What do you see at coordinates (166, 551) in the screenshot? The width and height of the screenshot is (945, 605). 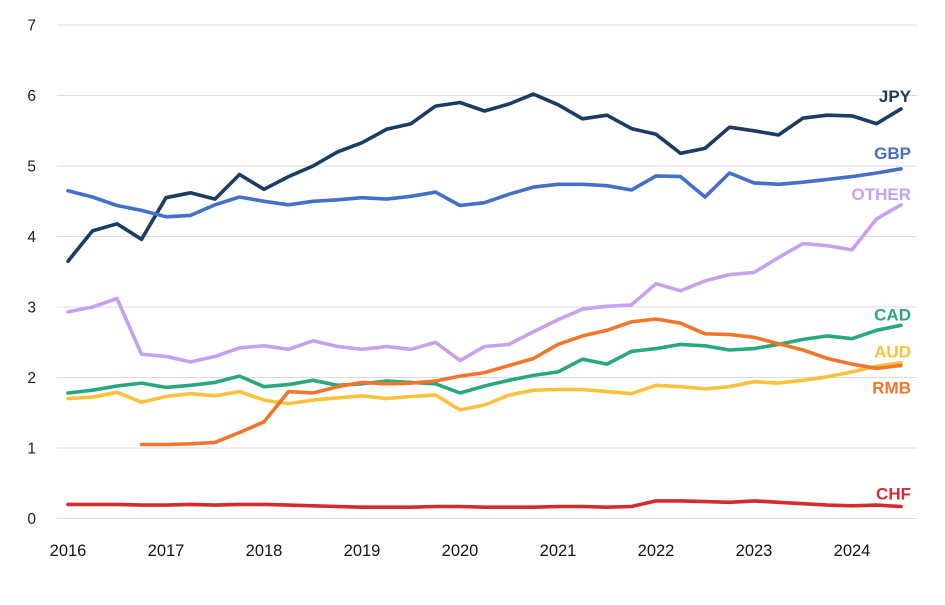 I see `x-axis-tick-2017: 2017` at bounding box center [166, 551].